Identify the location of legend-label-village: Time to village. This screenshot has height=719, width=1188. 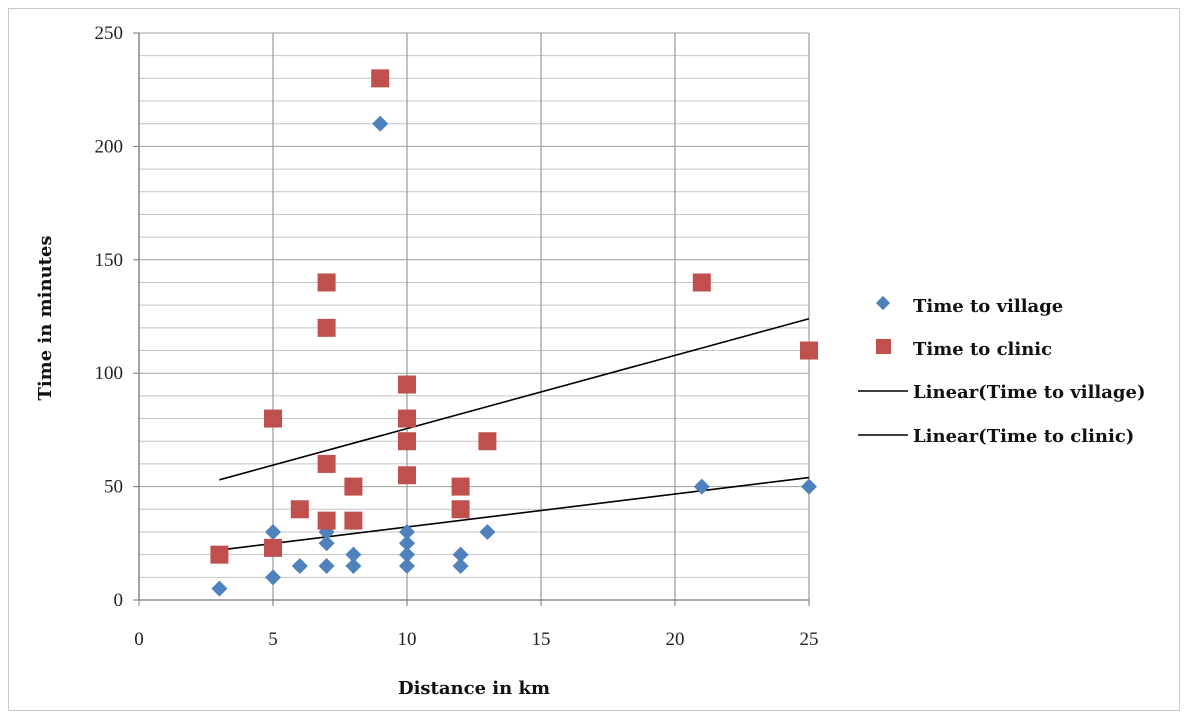
(988, 306).